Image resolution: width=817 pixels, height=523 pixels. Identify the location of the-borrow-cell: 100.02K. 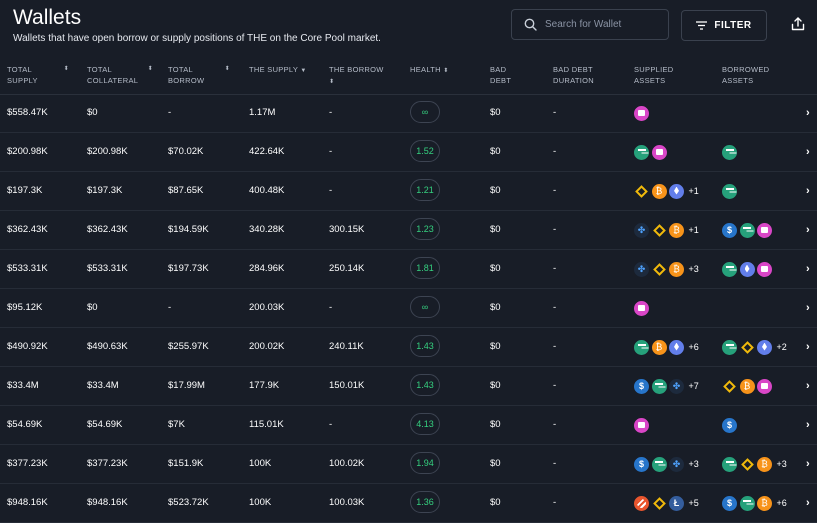
(347, 463).